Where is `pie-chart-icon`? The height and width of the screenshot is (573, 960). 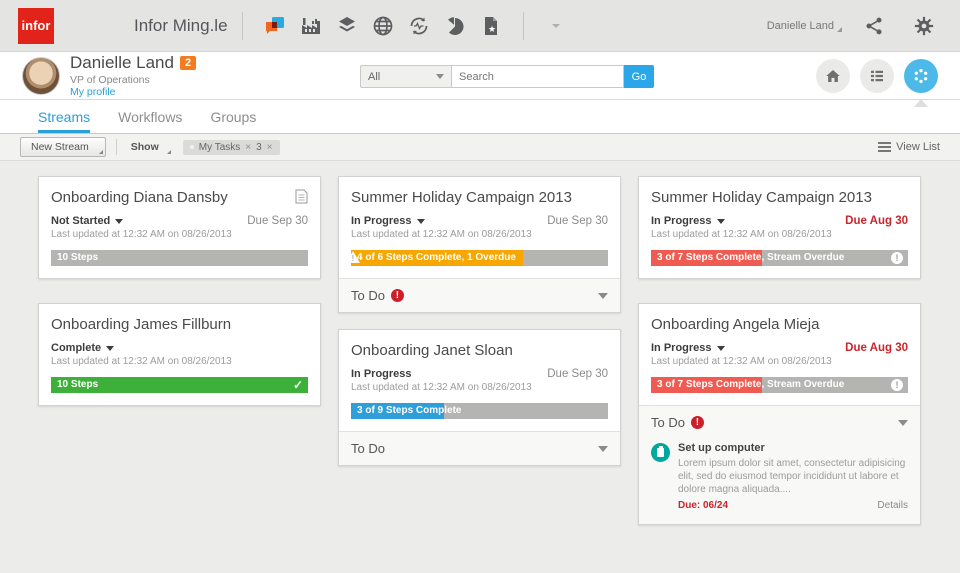
pie-chart-icon is located at coordinates (455, 26).